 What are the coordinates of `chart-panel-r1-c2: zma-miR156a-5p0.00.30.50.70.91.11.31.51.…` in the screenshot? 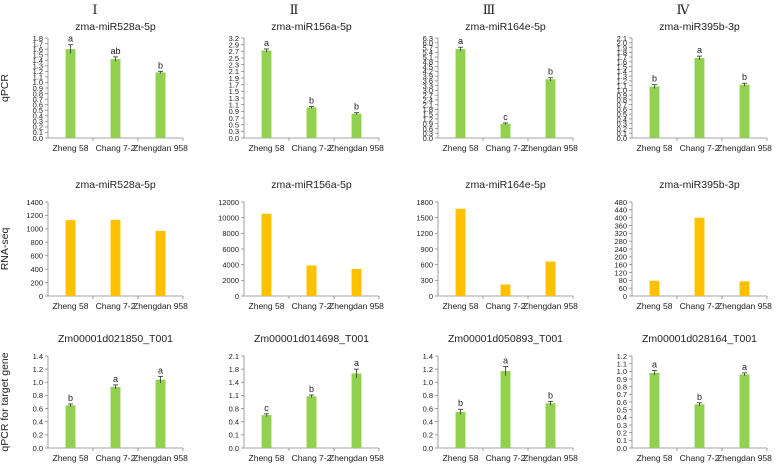 It's located at (307, 87).